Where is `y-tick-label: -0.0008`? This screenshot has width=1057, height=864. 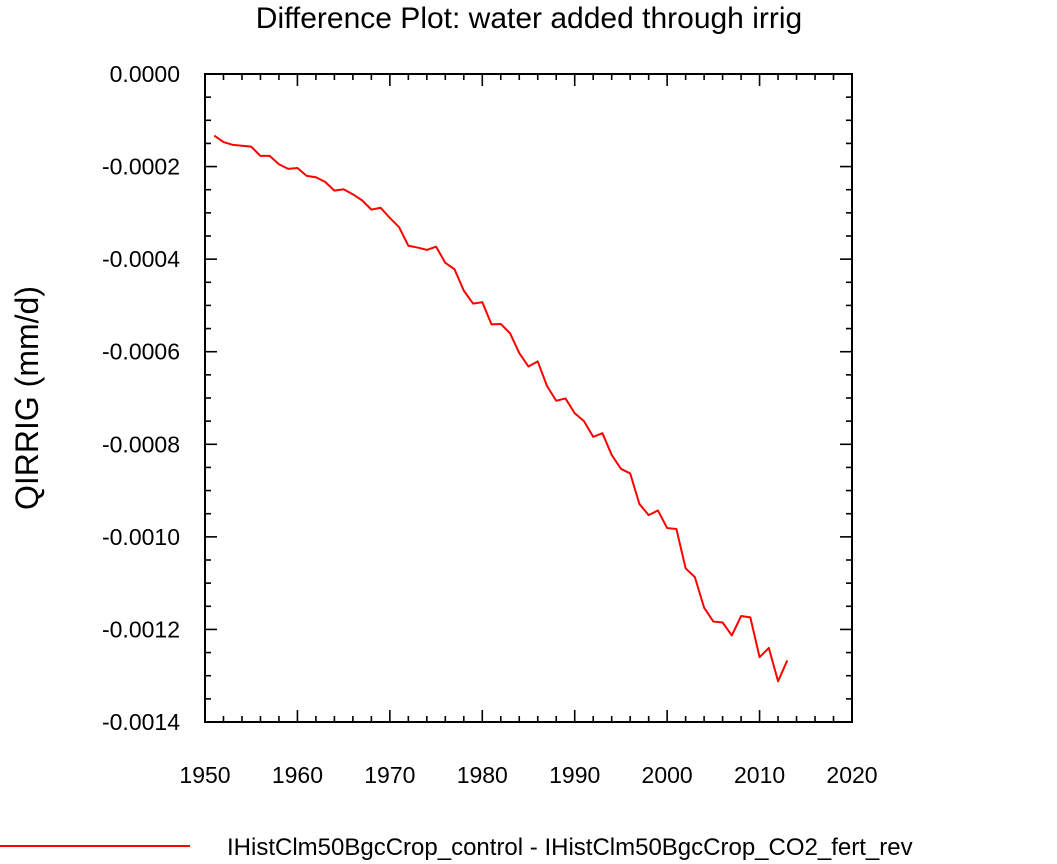 y-tick-label: -0.0008 is located at coordinates (141, 444).